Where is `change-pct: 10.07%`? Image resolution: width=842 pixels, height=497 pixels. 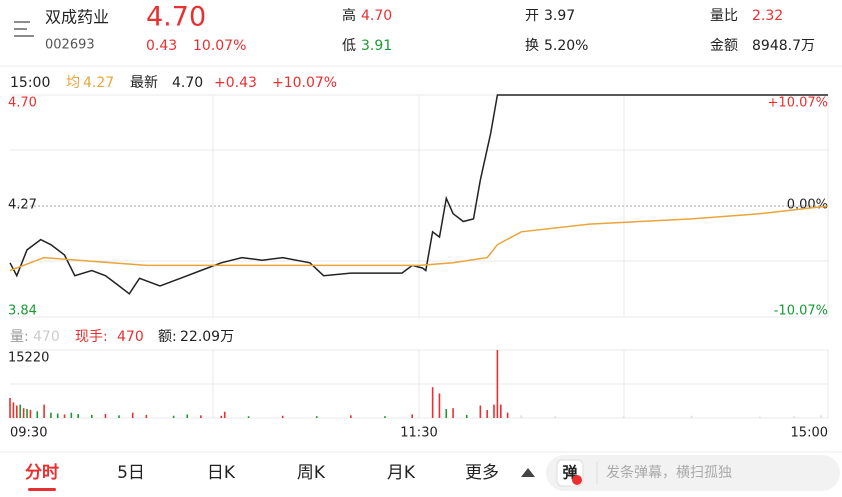
change-pct: 10.07% is located at coordinates (219, 46).